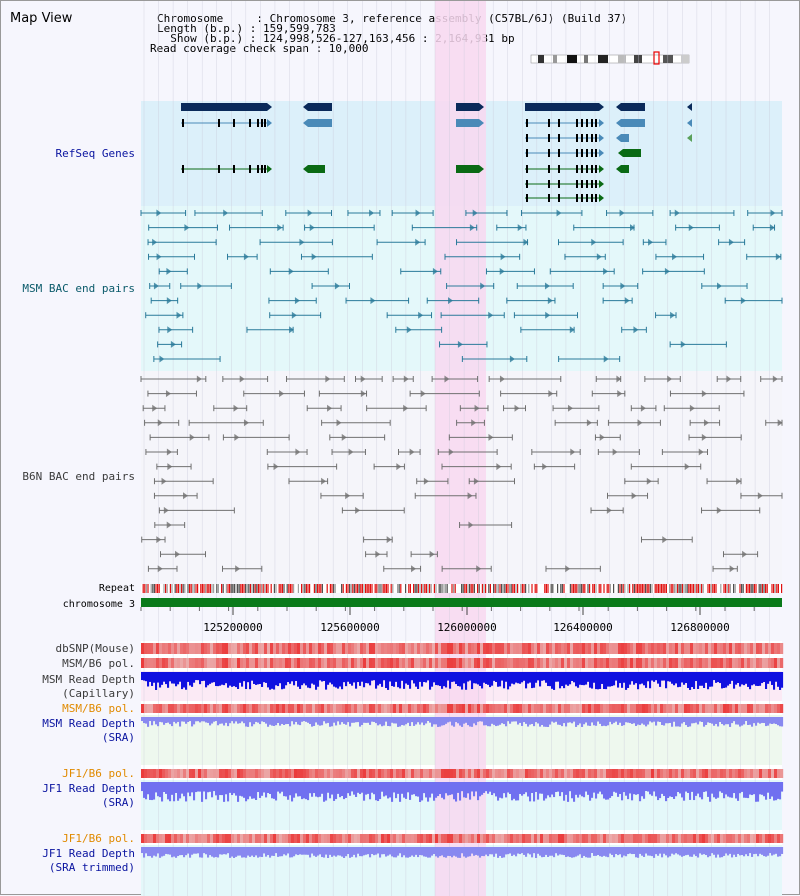 This screenshot has width=800, height=896. What do you see at coordinates (461, 286) in the screenshot?
I see `msm-bac-track` at bounding box center [461, 286].